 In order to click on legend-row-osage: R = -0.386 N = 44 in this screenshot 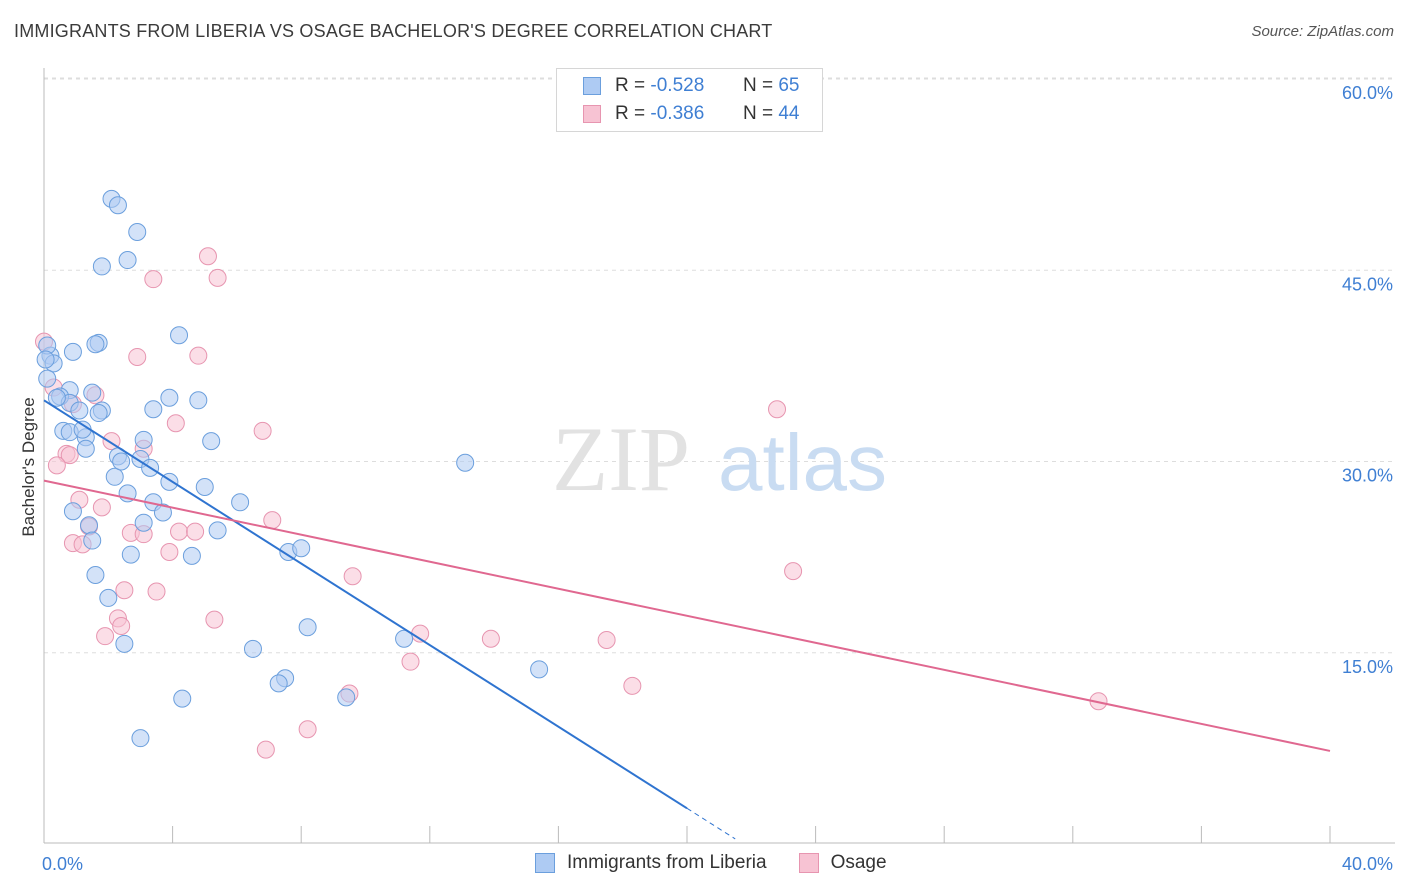, I will do `click(691, 114)`.